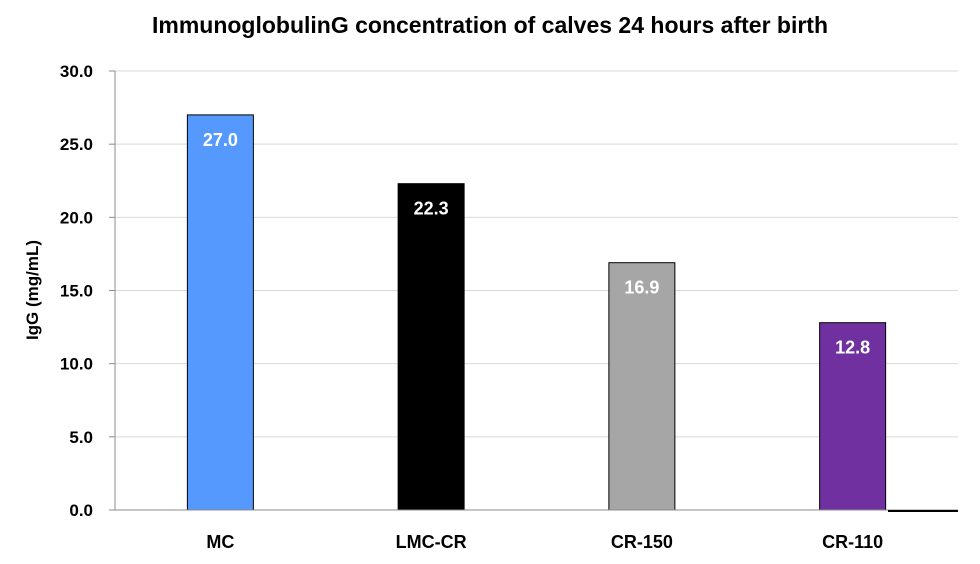 The width and height of the screenshot is (980, 564). I want to click on x-category-label: CR-150, so click(642, 542).